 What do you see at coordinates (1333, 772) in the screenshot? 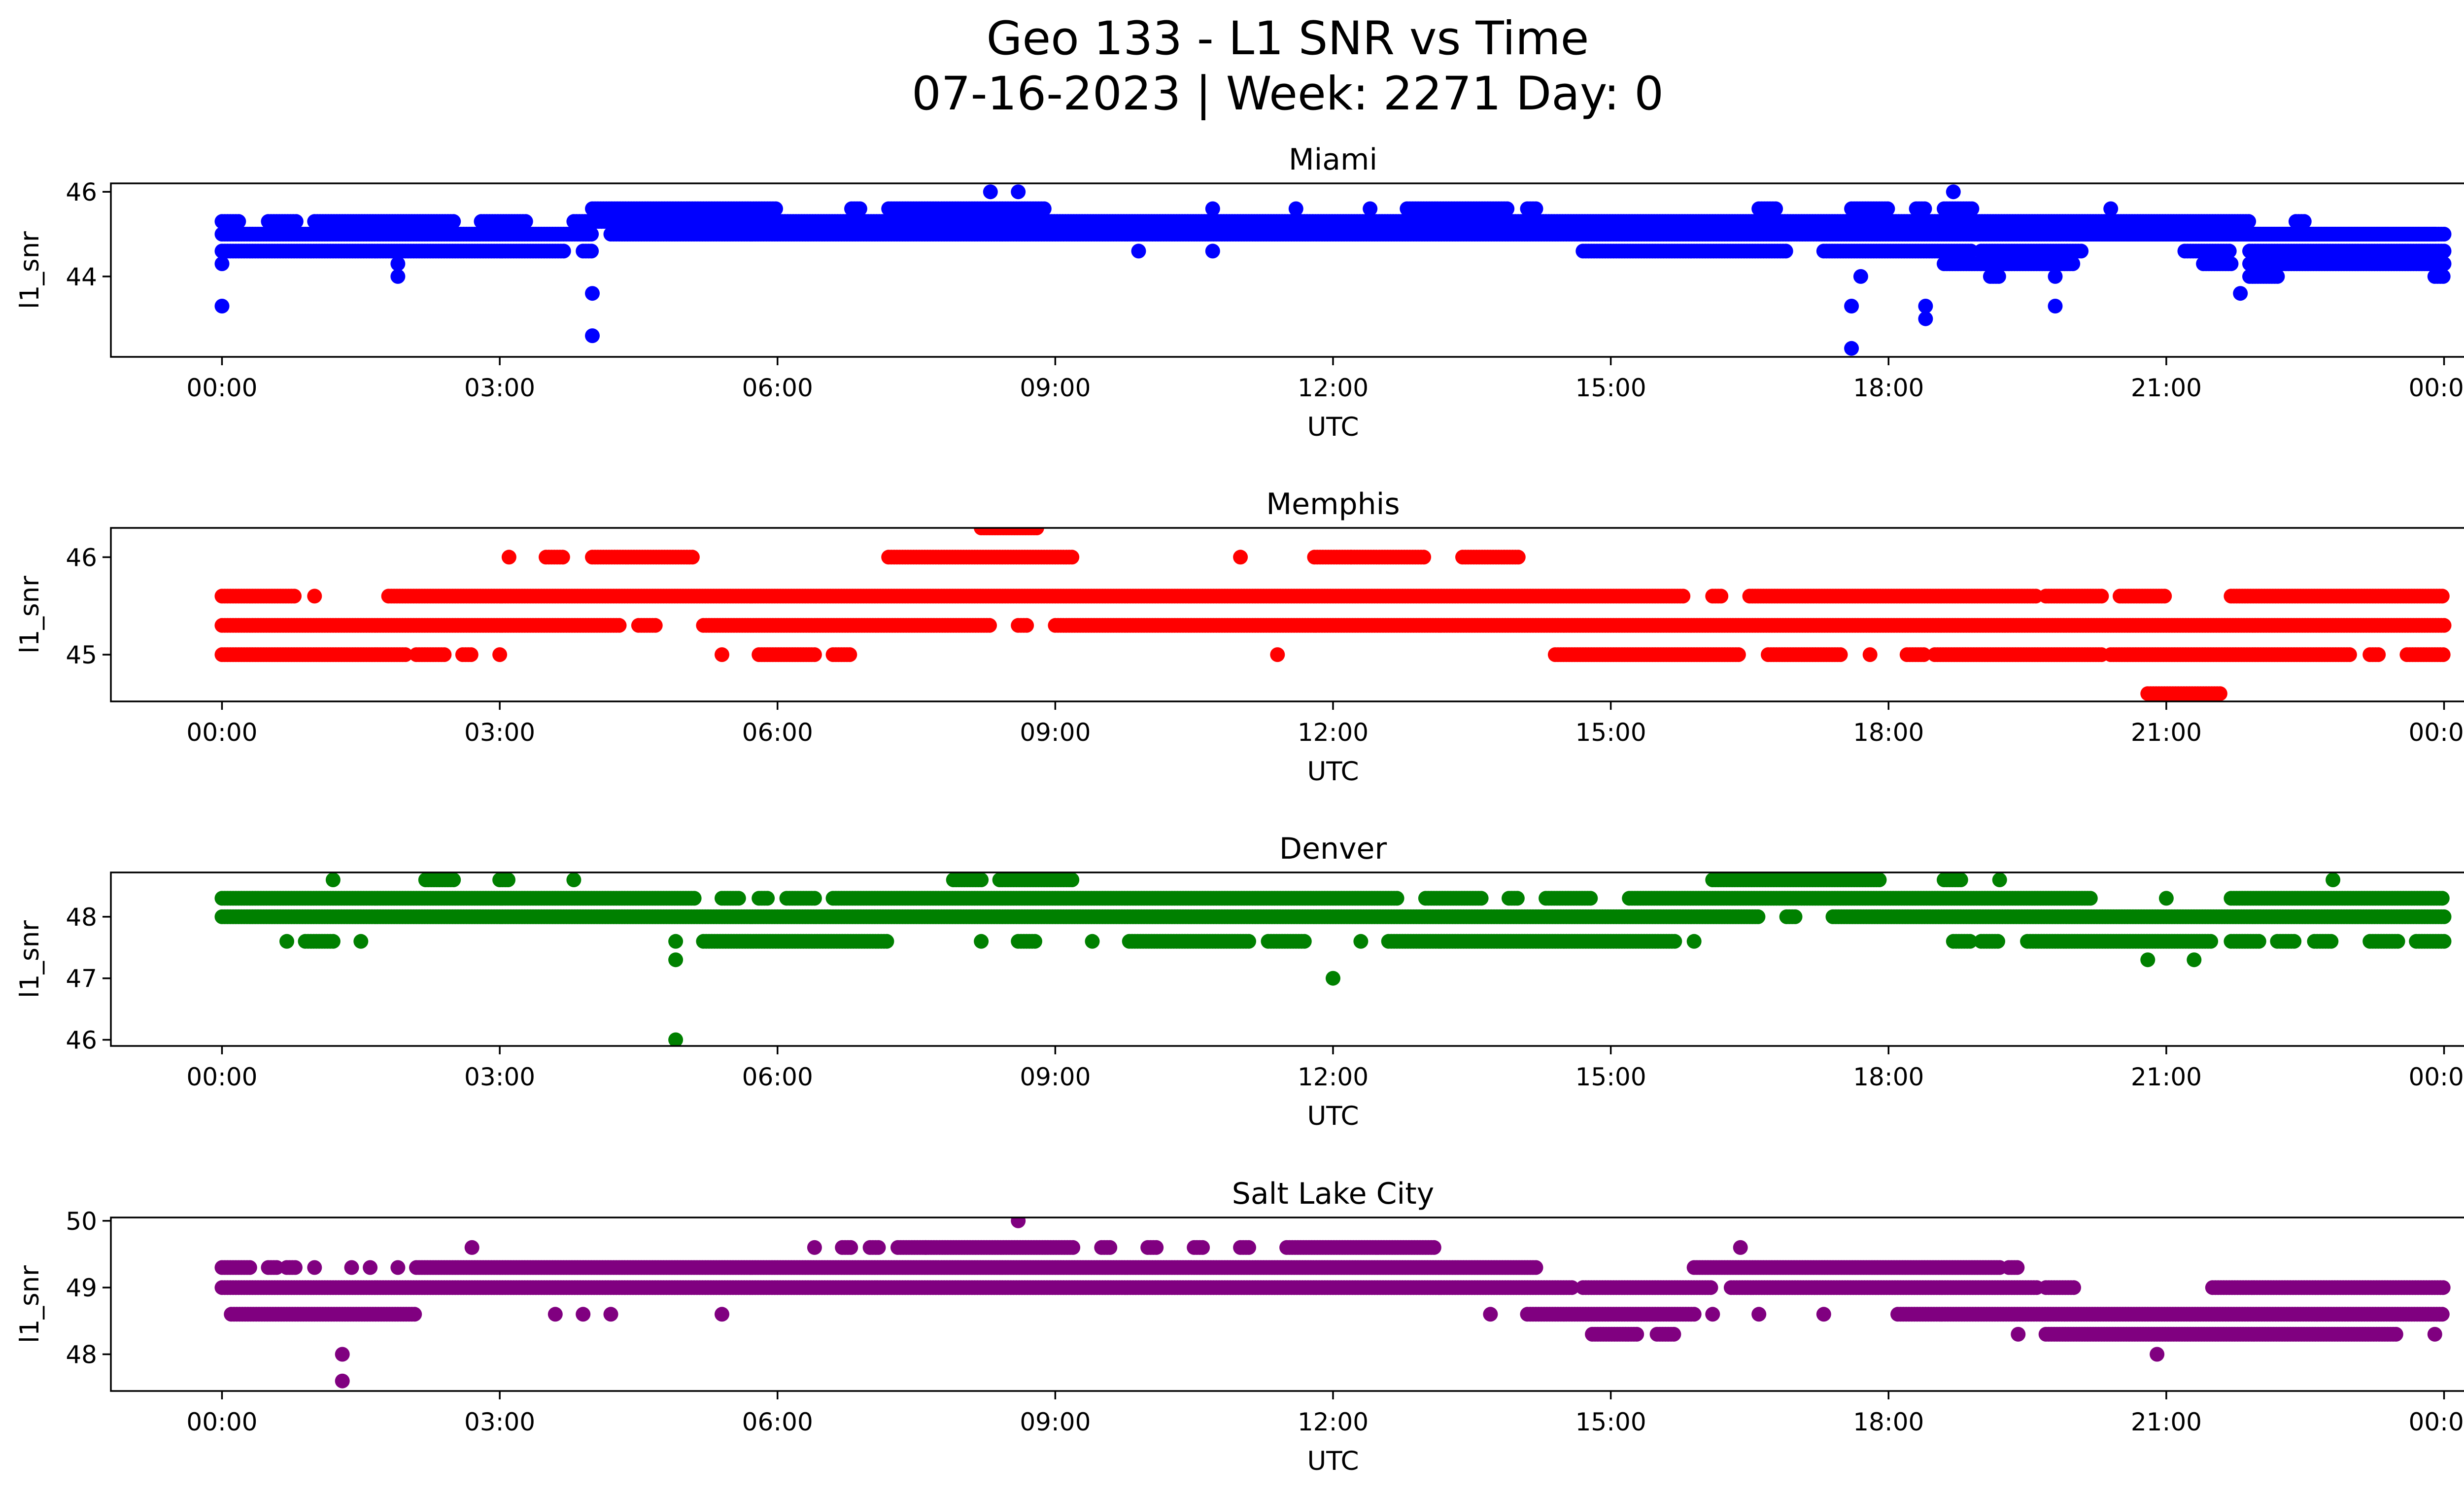
I see `memphis-x-axis-label: UTC` at bounding box center [1333, 772].